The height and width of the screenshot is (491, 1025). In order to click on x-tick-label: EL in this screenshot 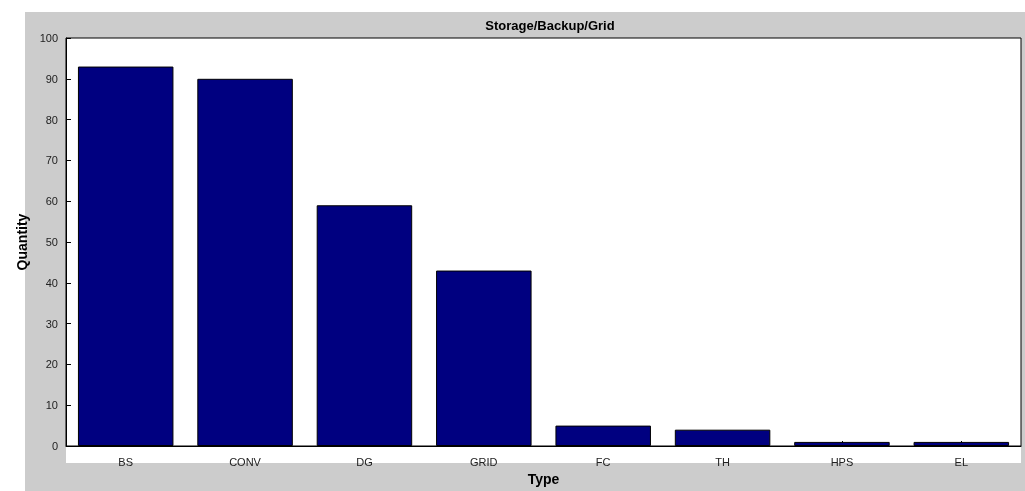, I will do `click(961, 461)`.